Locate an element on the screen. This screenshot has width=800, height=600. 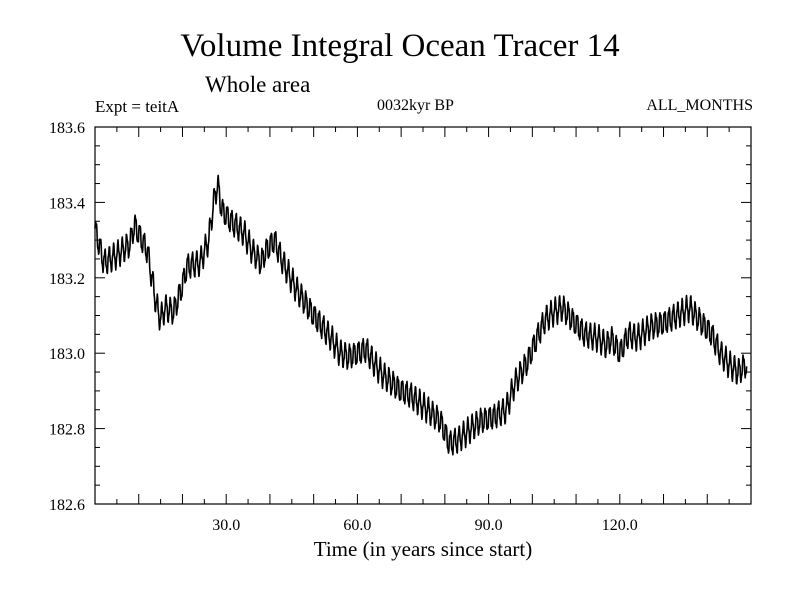
chart-subtitle: Whole area is located at coordinates (258, 84).